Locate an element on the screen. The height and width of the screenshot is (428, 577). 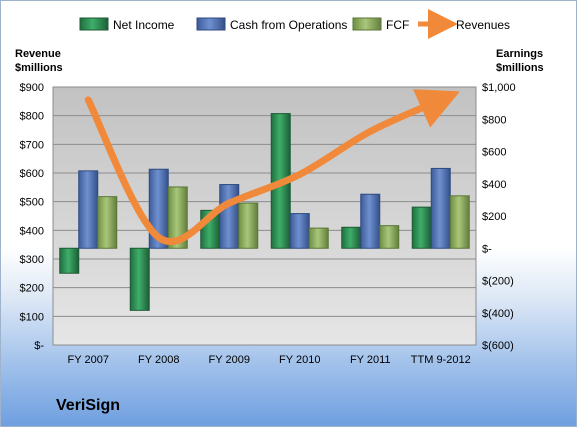
left-tick-label: $500 is located at coordinates (32, 203).